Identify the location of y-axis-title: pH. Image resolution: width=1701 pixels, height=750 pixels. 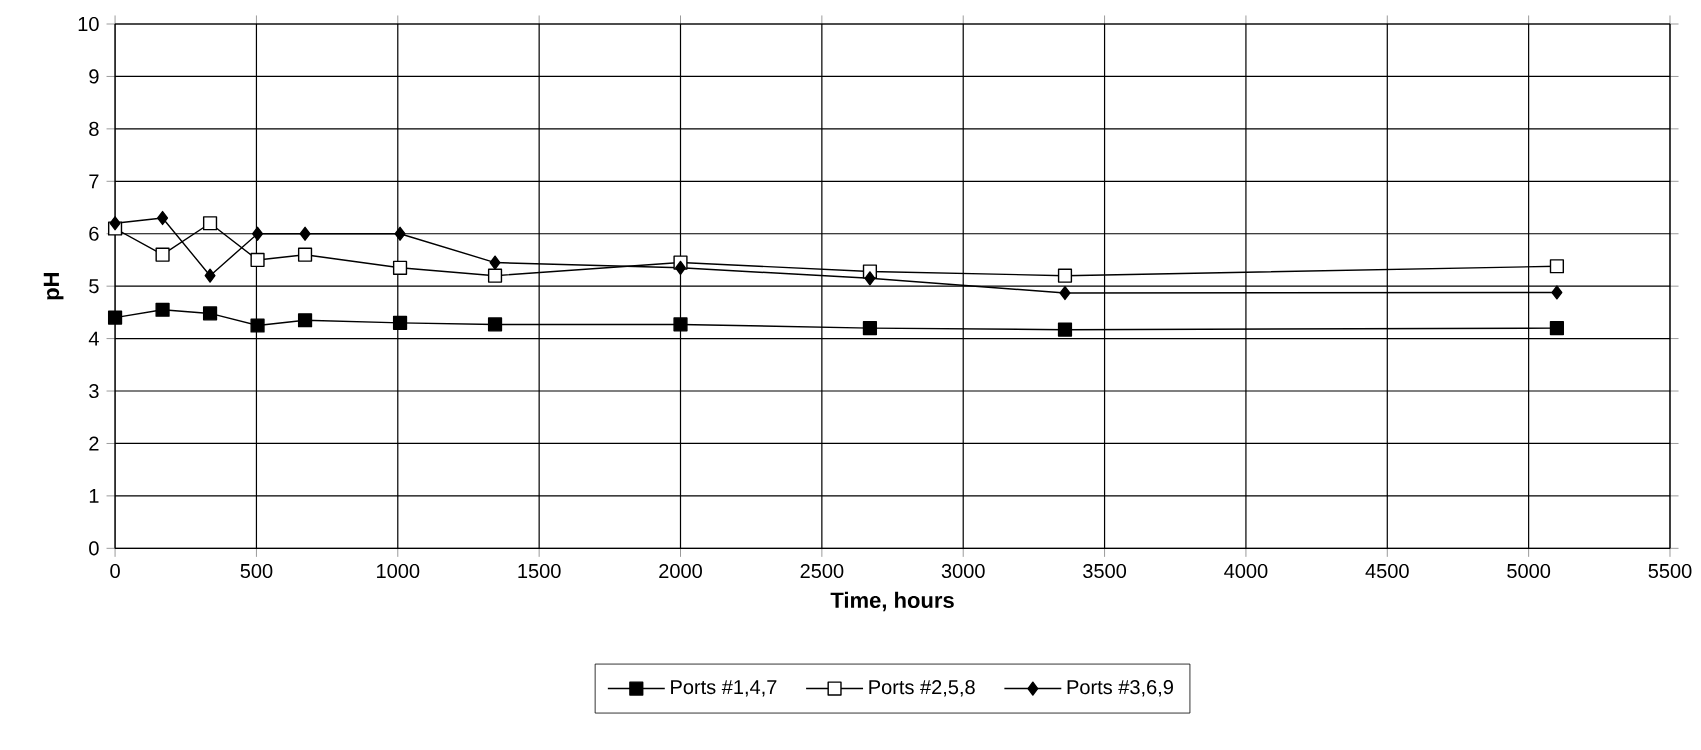
(53, 286).